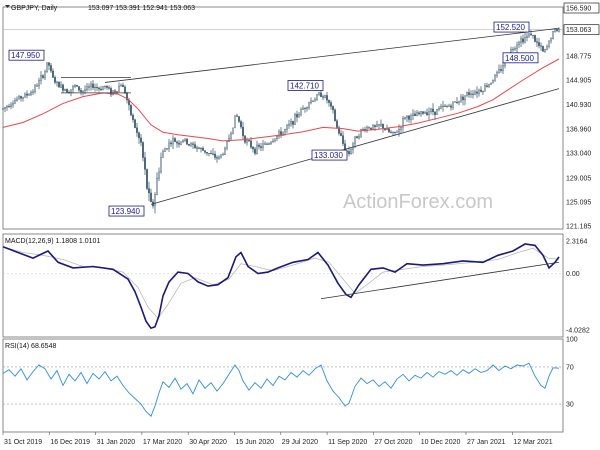 Image resolution: width=600 pixels, height=450 pixels. I want to click on price-tick-label: 153.063, so click(578, 30).